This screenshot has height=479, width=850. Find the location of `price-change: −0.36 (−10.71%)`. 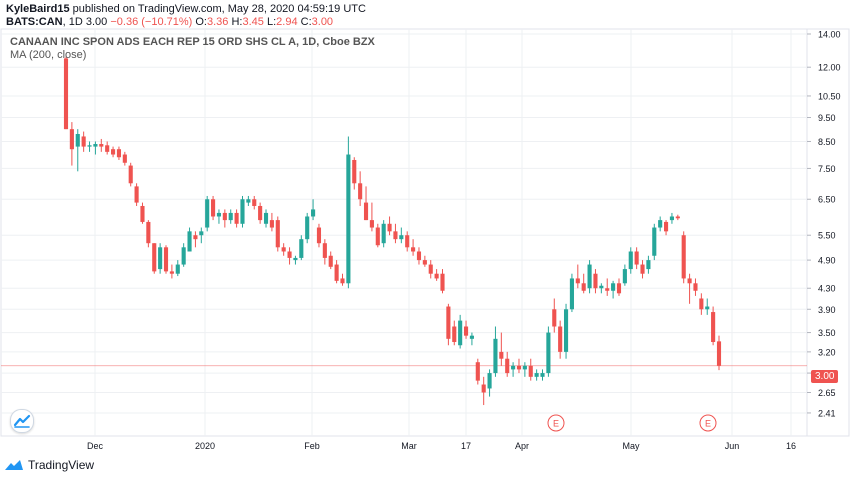

price-change: −0.36 (−10.71%) is located at coordinates (151, 22).